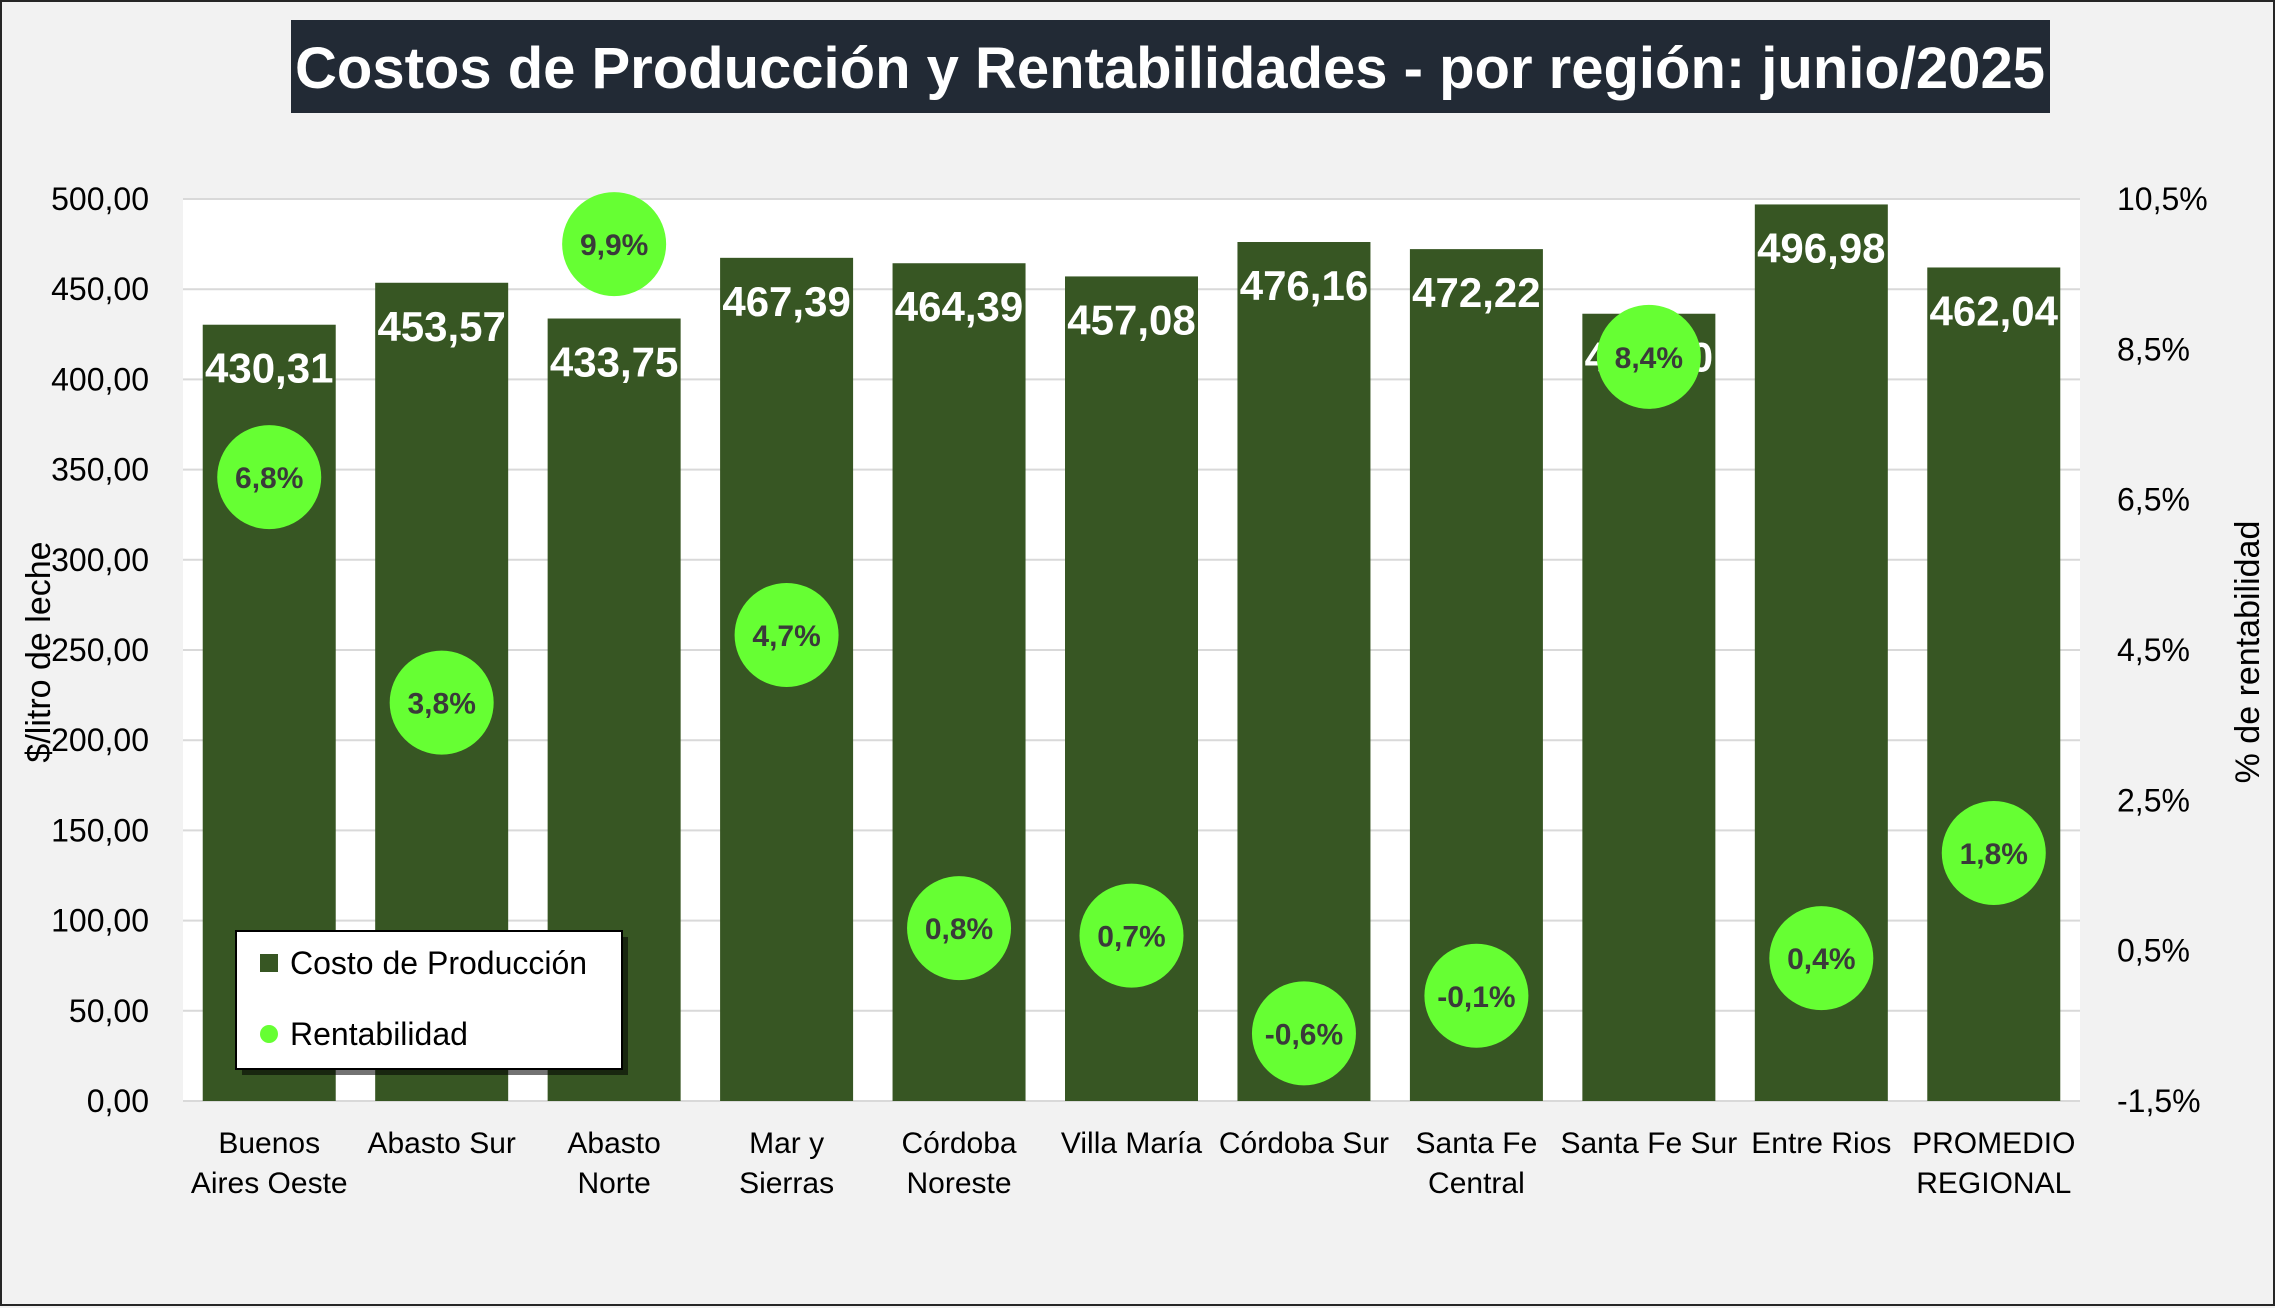  What do you see at coordinates (269, 1034) in the screenshot?
I see `legend-dot-swatch` at bounding box center [269, 1034].